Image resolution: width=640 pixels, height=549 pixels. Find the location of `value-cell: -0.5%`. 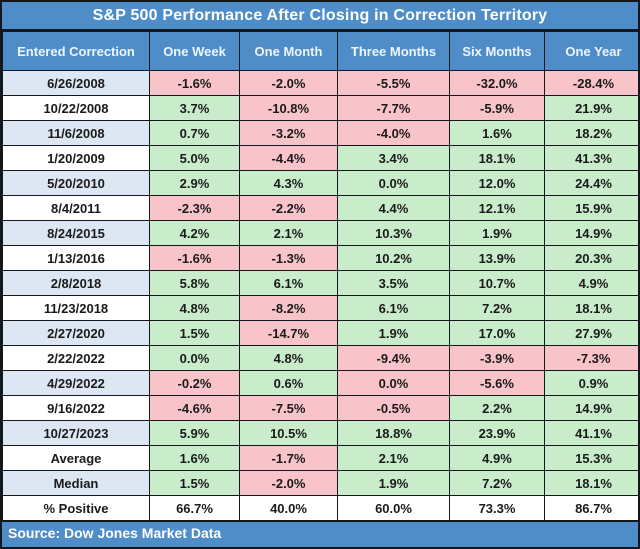

value-cell: -0.5% is located at coordinates (393, 408).